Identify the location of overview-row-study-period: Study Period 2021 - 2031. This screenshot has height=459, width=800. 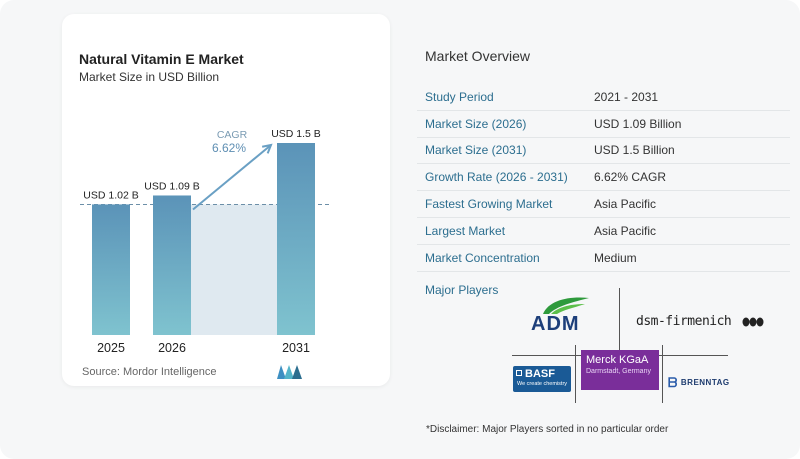
(603, 97).